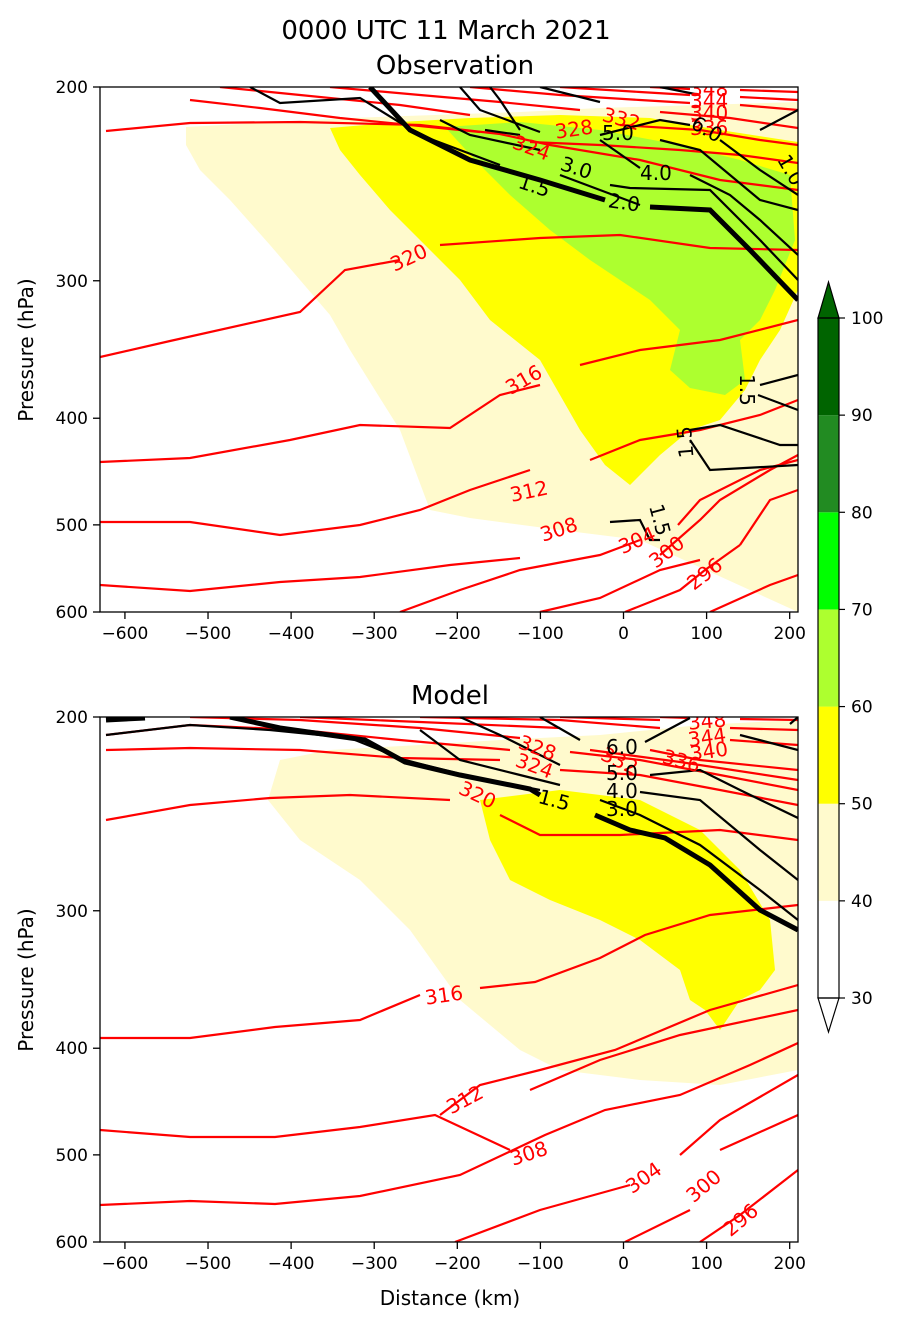 The image size is (909, 1324). Describe the element at coordinates (862, 805) in the screenshot. I see `colorbar-tick-label: 50` at that location.